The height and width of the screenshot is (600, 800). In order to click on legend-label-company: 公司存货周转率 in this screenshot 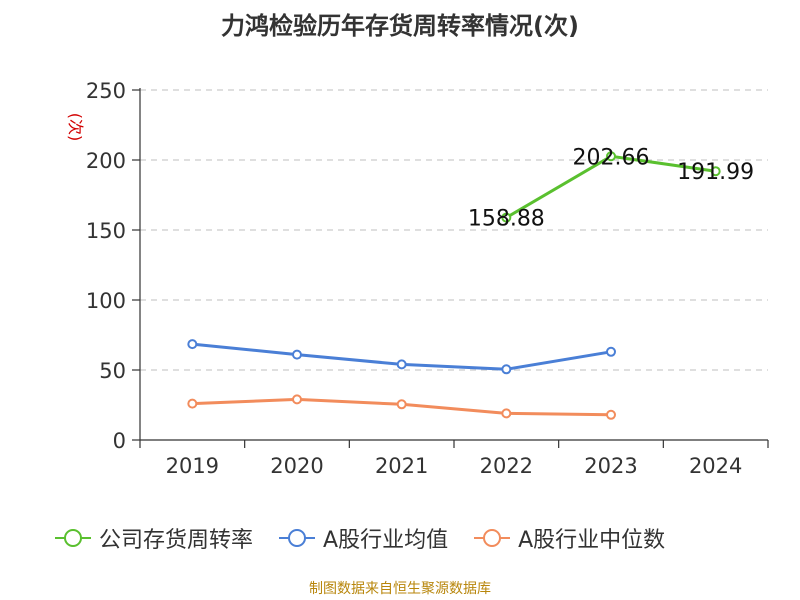, I will do `click(176, 540)`.